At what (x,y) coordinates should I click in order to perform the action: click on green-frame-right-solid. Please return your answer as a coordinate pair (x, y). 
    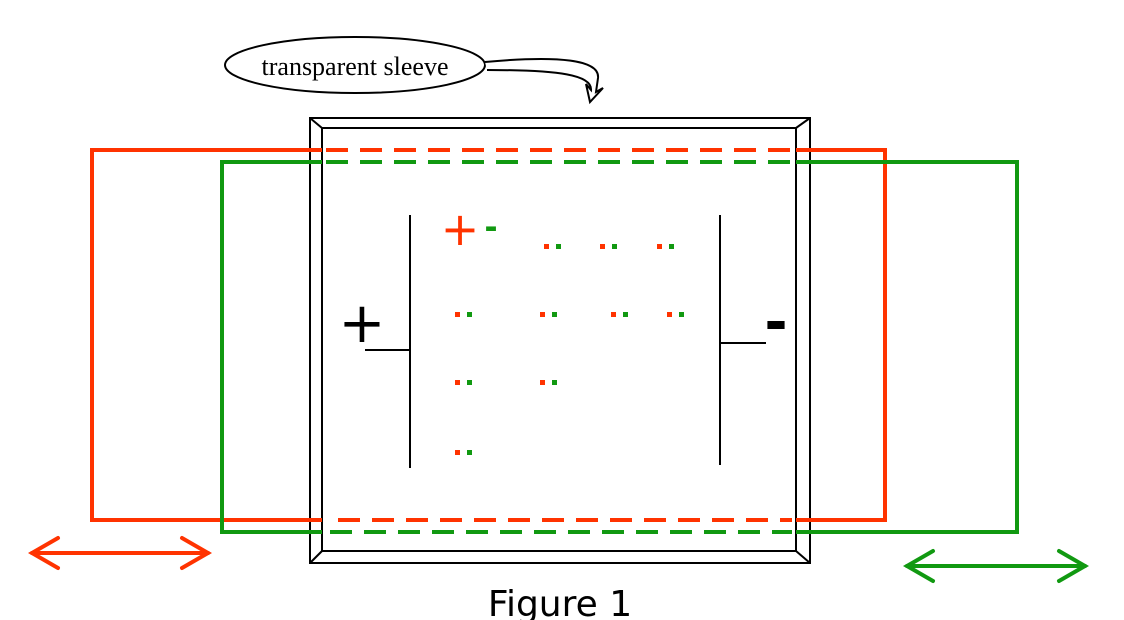
    Looking at the image, I should click on (907, 347).